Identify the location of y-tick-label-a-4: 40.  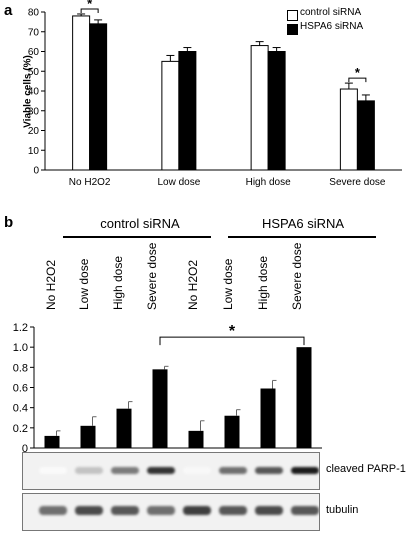
(34, 92).